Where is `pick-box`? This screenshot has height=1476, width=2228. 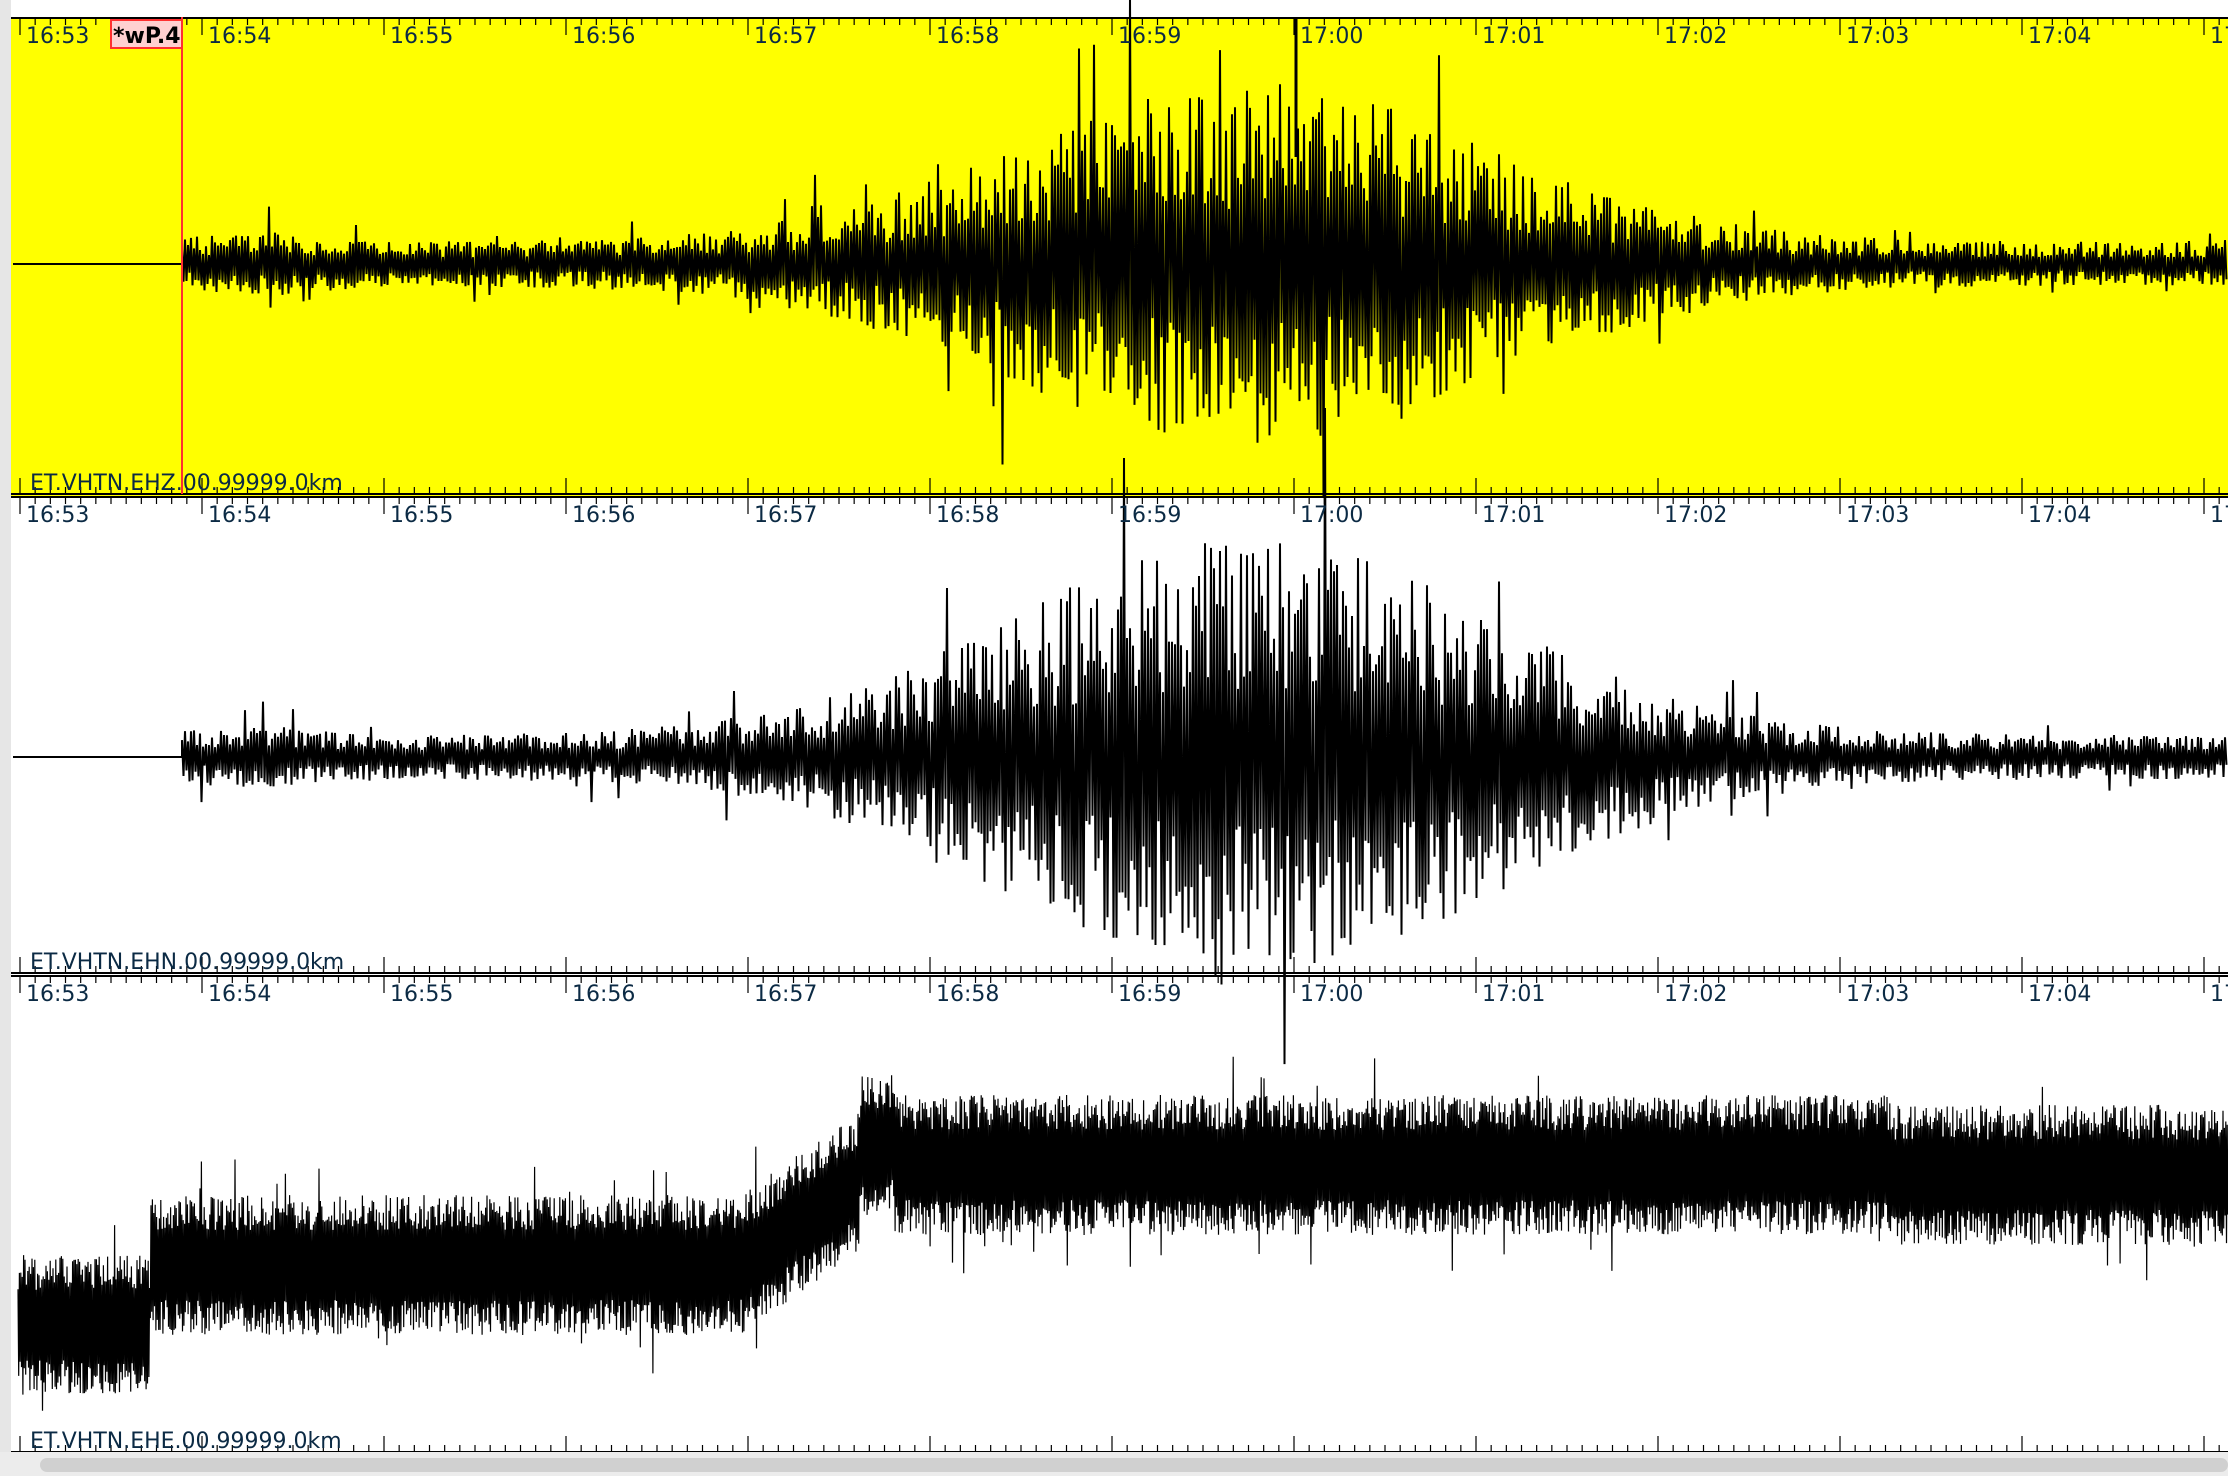
pick-box is located at coordinates (146, 34).